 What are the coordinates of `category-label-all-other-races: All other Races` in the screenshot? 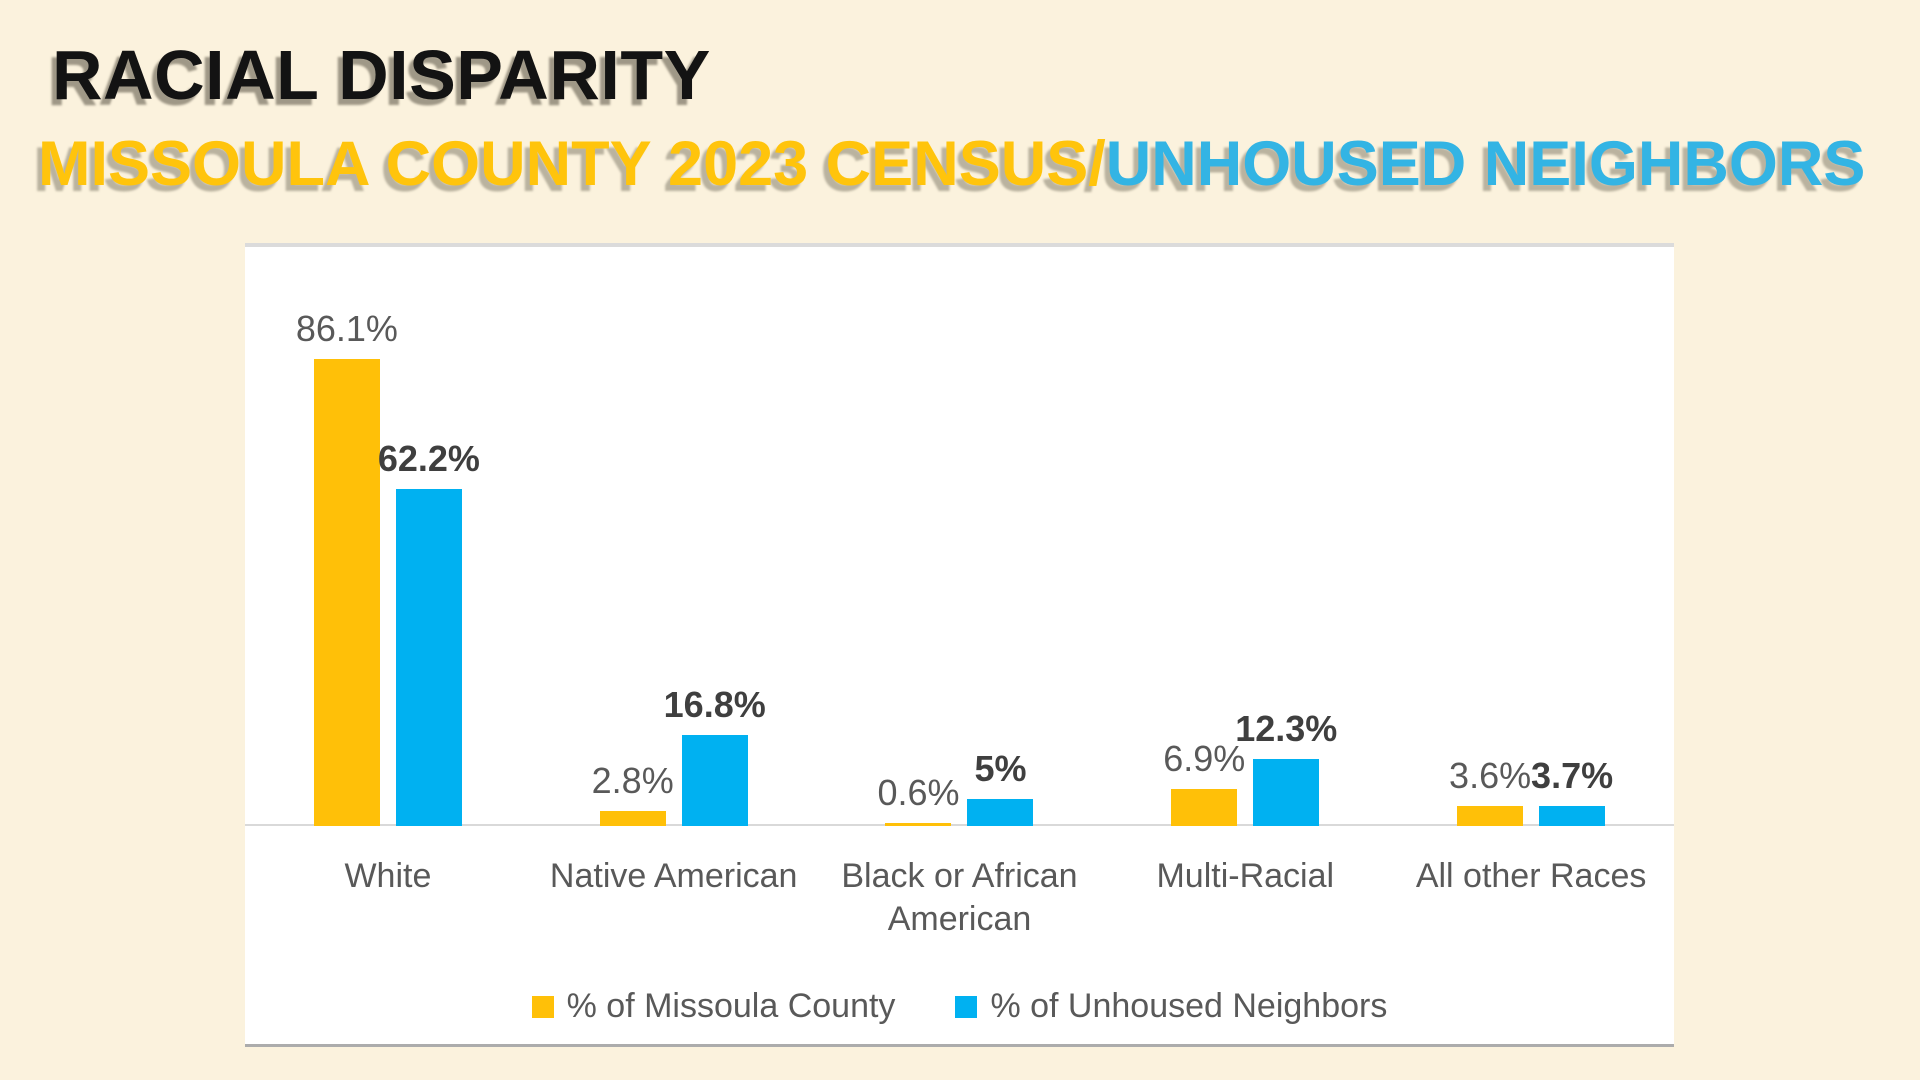 It's located at (1531, 876).